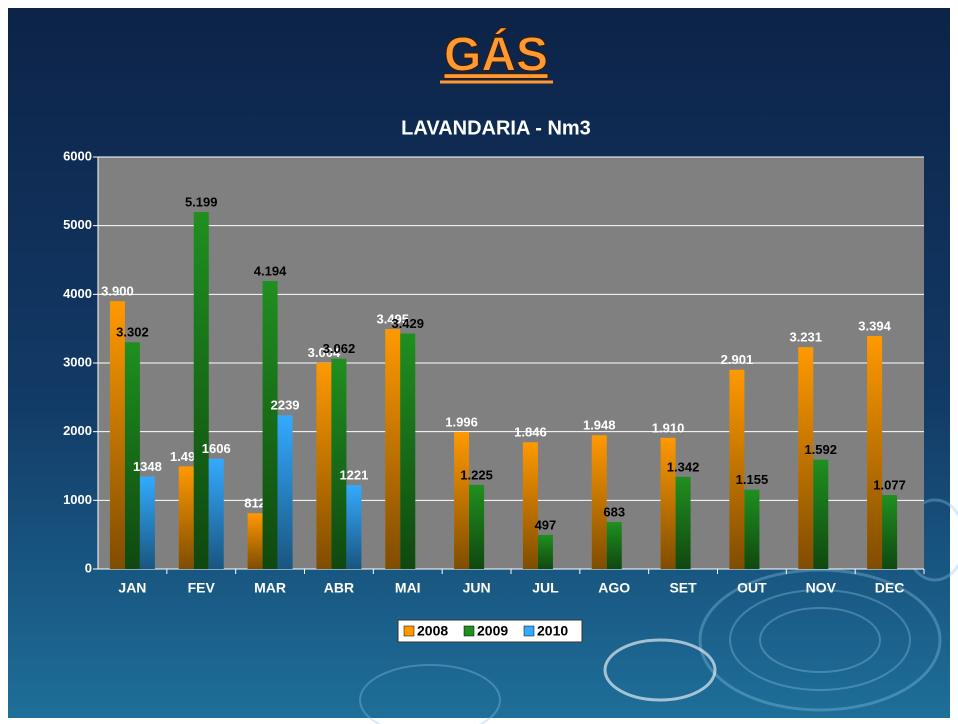  I want to click on legend-label: 2009, so click(492, 631).